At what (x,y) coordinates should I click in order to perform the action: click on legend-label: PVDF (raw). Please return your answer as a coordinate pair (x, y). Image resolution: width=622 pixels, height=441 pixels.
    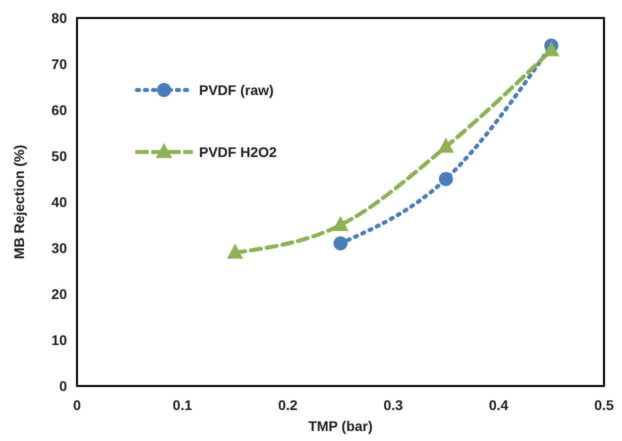
    Looking at the image, I should click on (236, 90).